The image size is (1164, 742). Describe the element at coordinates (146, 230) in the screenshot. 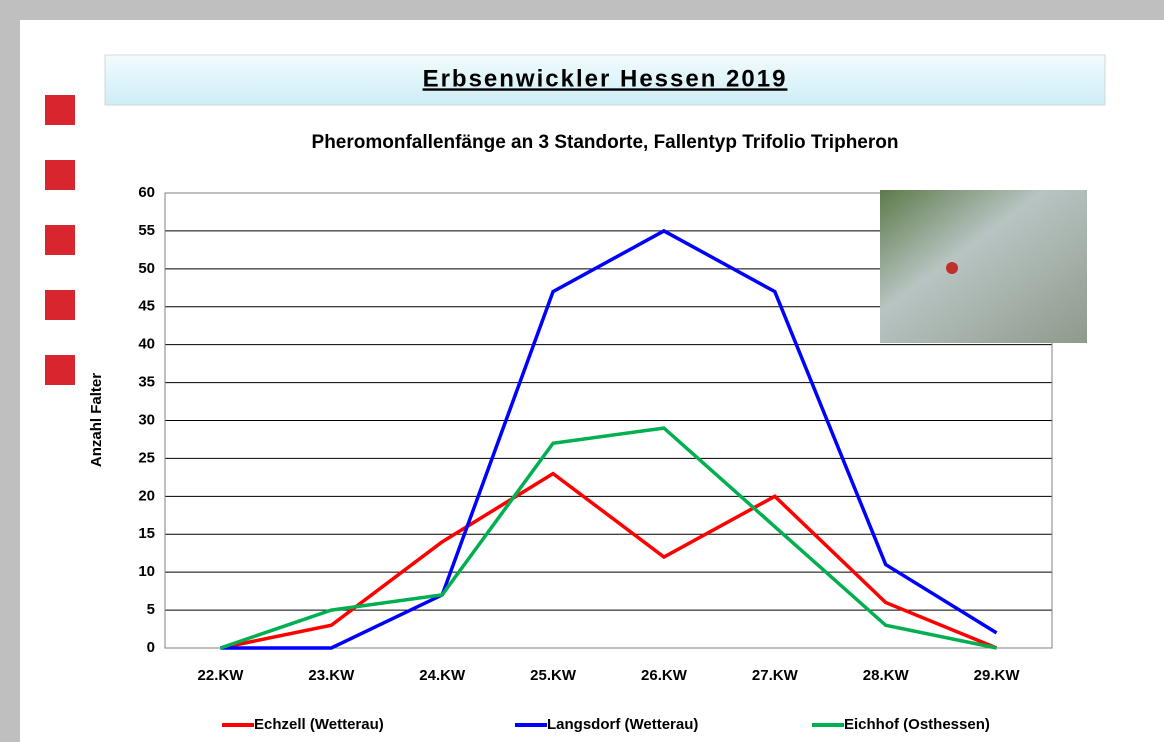

I see `y-tick-label: 55` at that location.